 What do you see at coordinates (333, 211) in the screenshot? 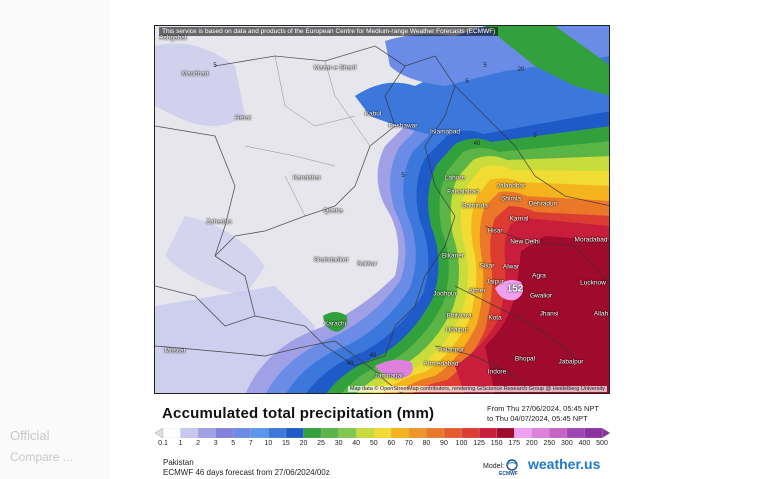
I see `city-label: Quetta` at bounding box center [333, 211].